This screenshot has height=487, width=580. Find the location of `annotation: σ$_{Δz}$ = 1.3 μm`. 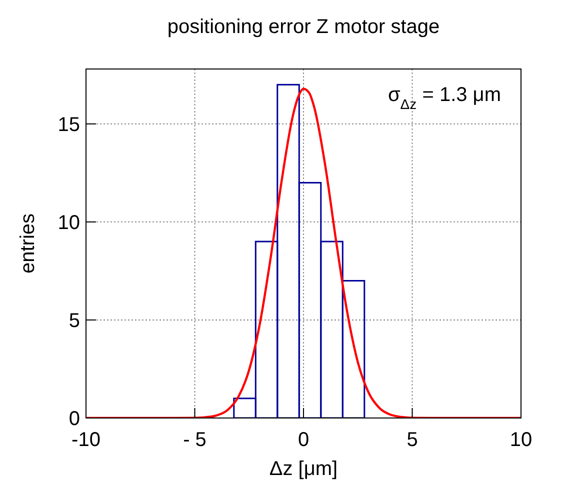

annotation: σ$_{Δz}$ = 1.3 μm is located at coordinates (444, 98).